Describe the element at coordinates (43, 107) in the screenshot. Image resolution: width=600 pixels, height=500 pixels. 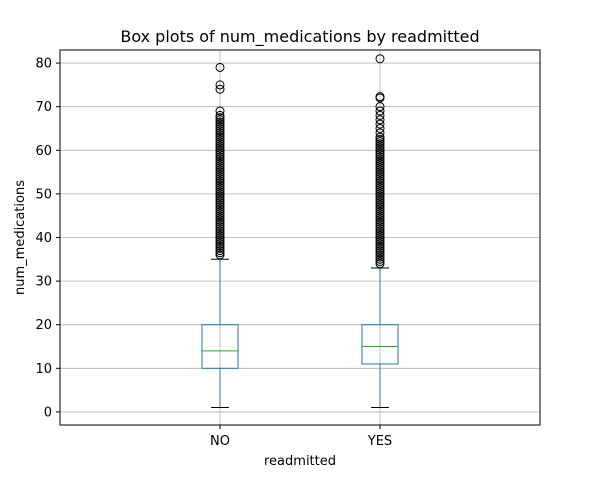
I see `y-tick-label: 70` at that location.